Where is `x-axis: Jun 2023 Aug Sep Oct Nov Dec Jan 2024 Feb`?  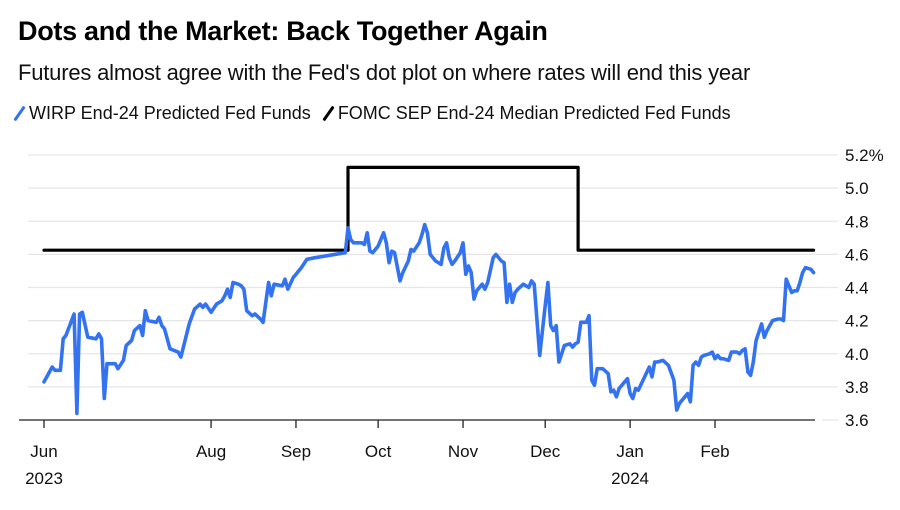
x-axis: Jun 2023 Aug Sep Oct Nov Dec Jan 2024 Feb is located at coordinates (417, 453).